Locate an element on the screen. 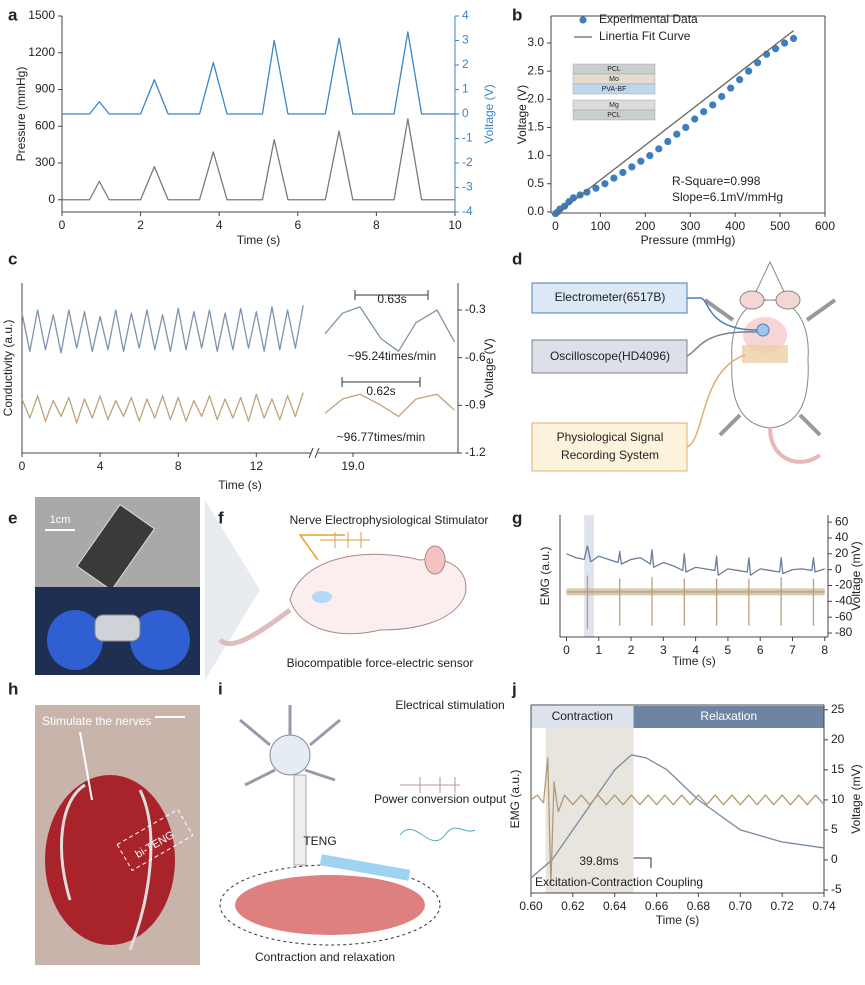  photo-h: Stimulate the nerves bi-TENG is located at coordinates (117, 835).